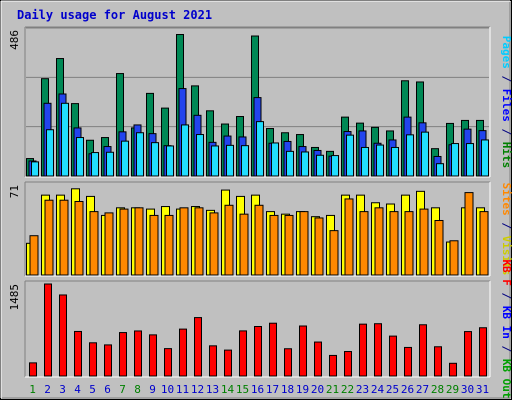 This screenshot has width=512, height=400. I want to click on day-label: 29, so click(452, 389).